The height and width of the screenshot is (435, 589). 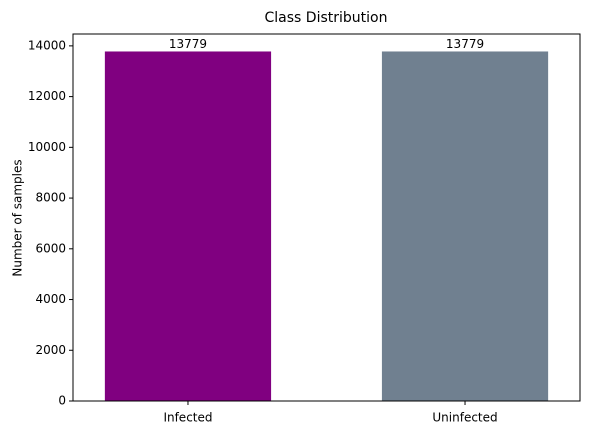 What do you see at coordinates (62, 401) in the screenshot?
I see `y-tick-label: 0` at bounding box center [62, 401].